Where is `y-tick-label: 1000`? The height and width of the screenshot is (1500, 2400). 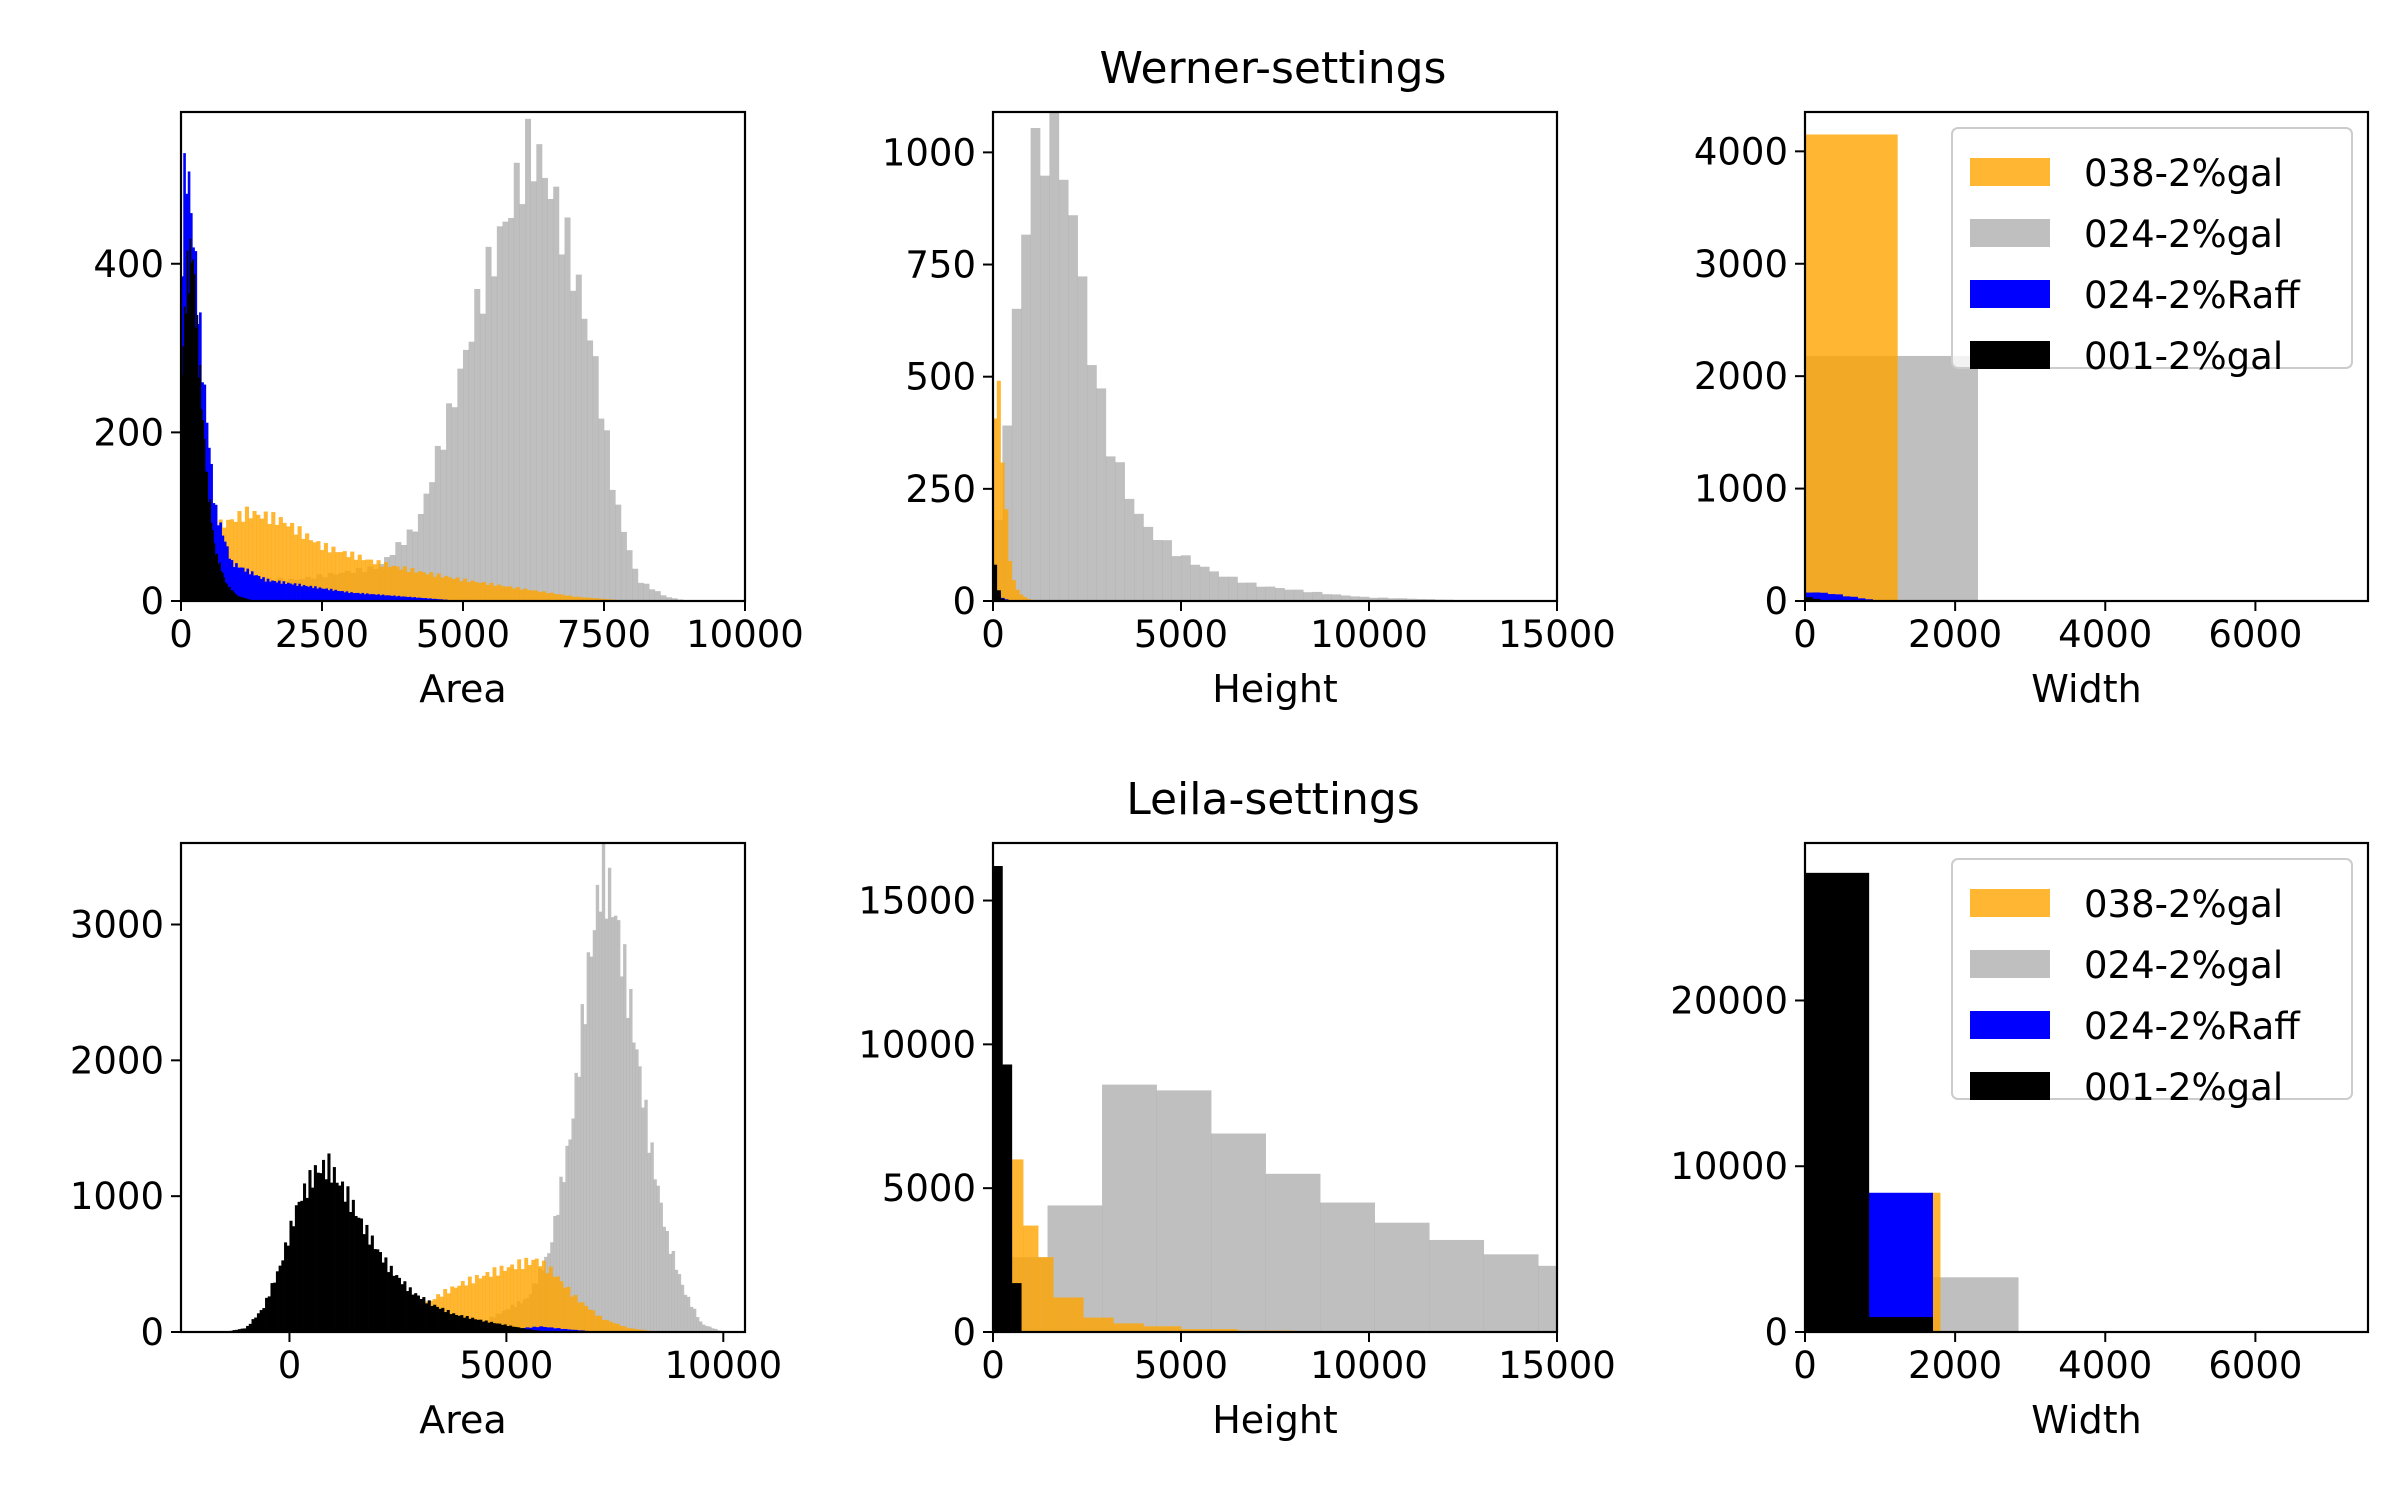 y-tick-label: 1000 is located at coordinates (929, 152).